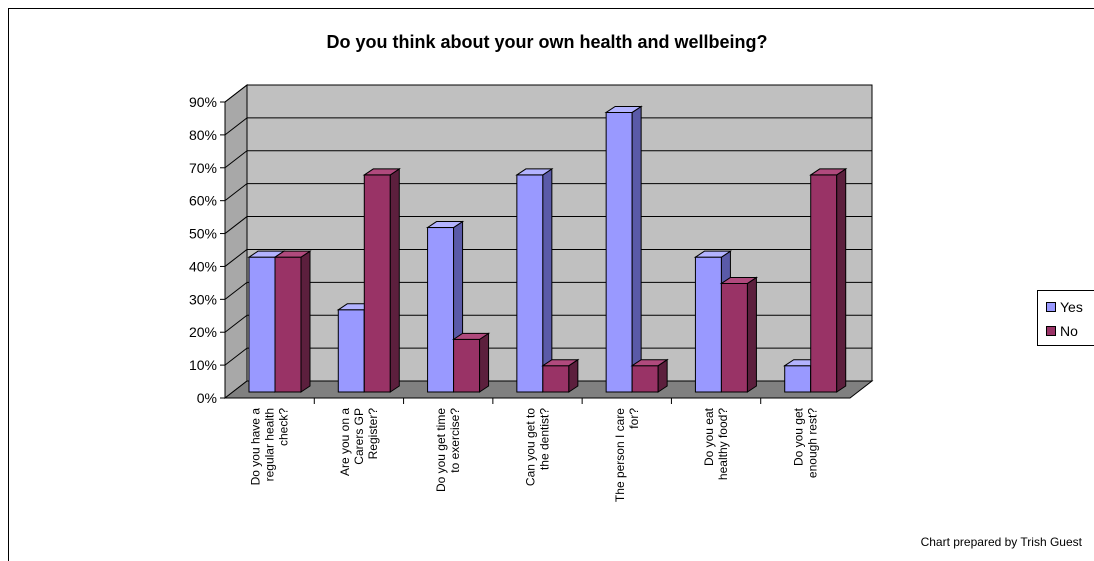  I want to click on x-category-label-line: to exercise?, so click(455, 440).